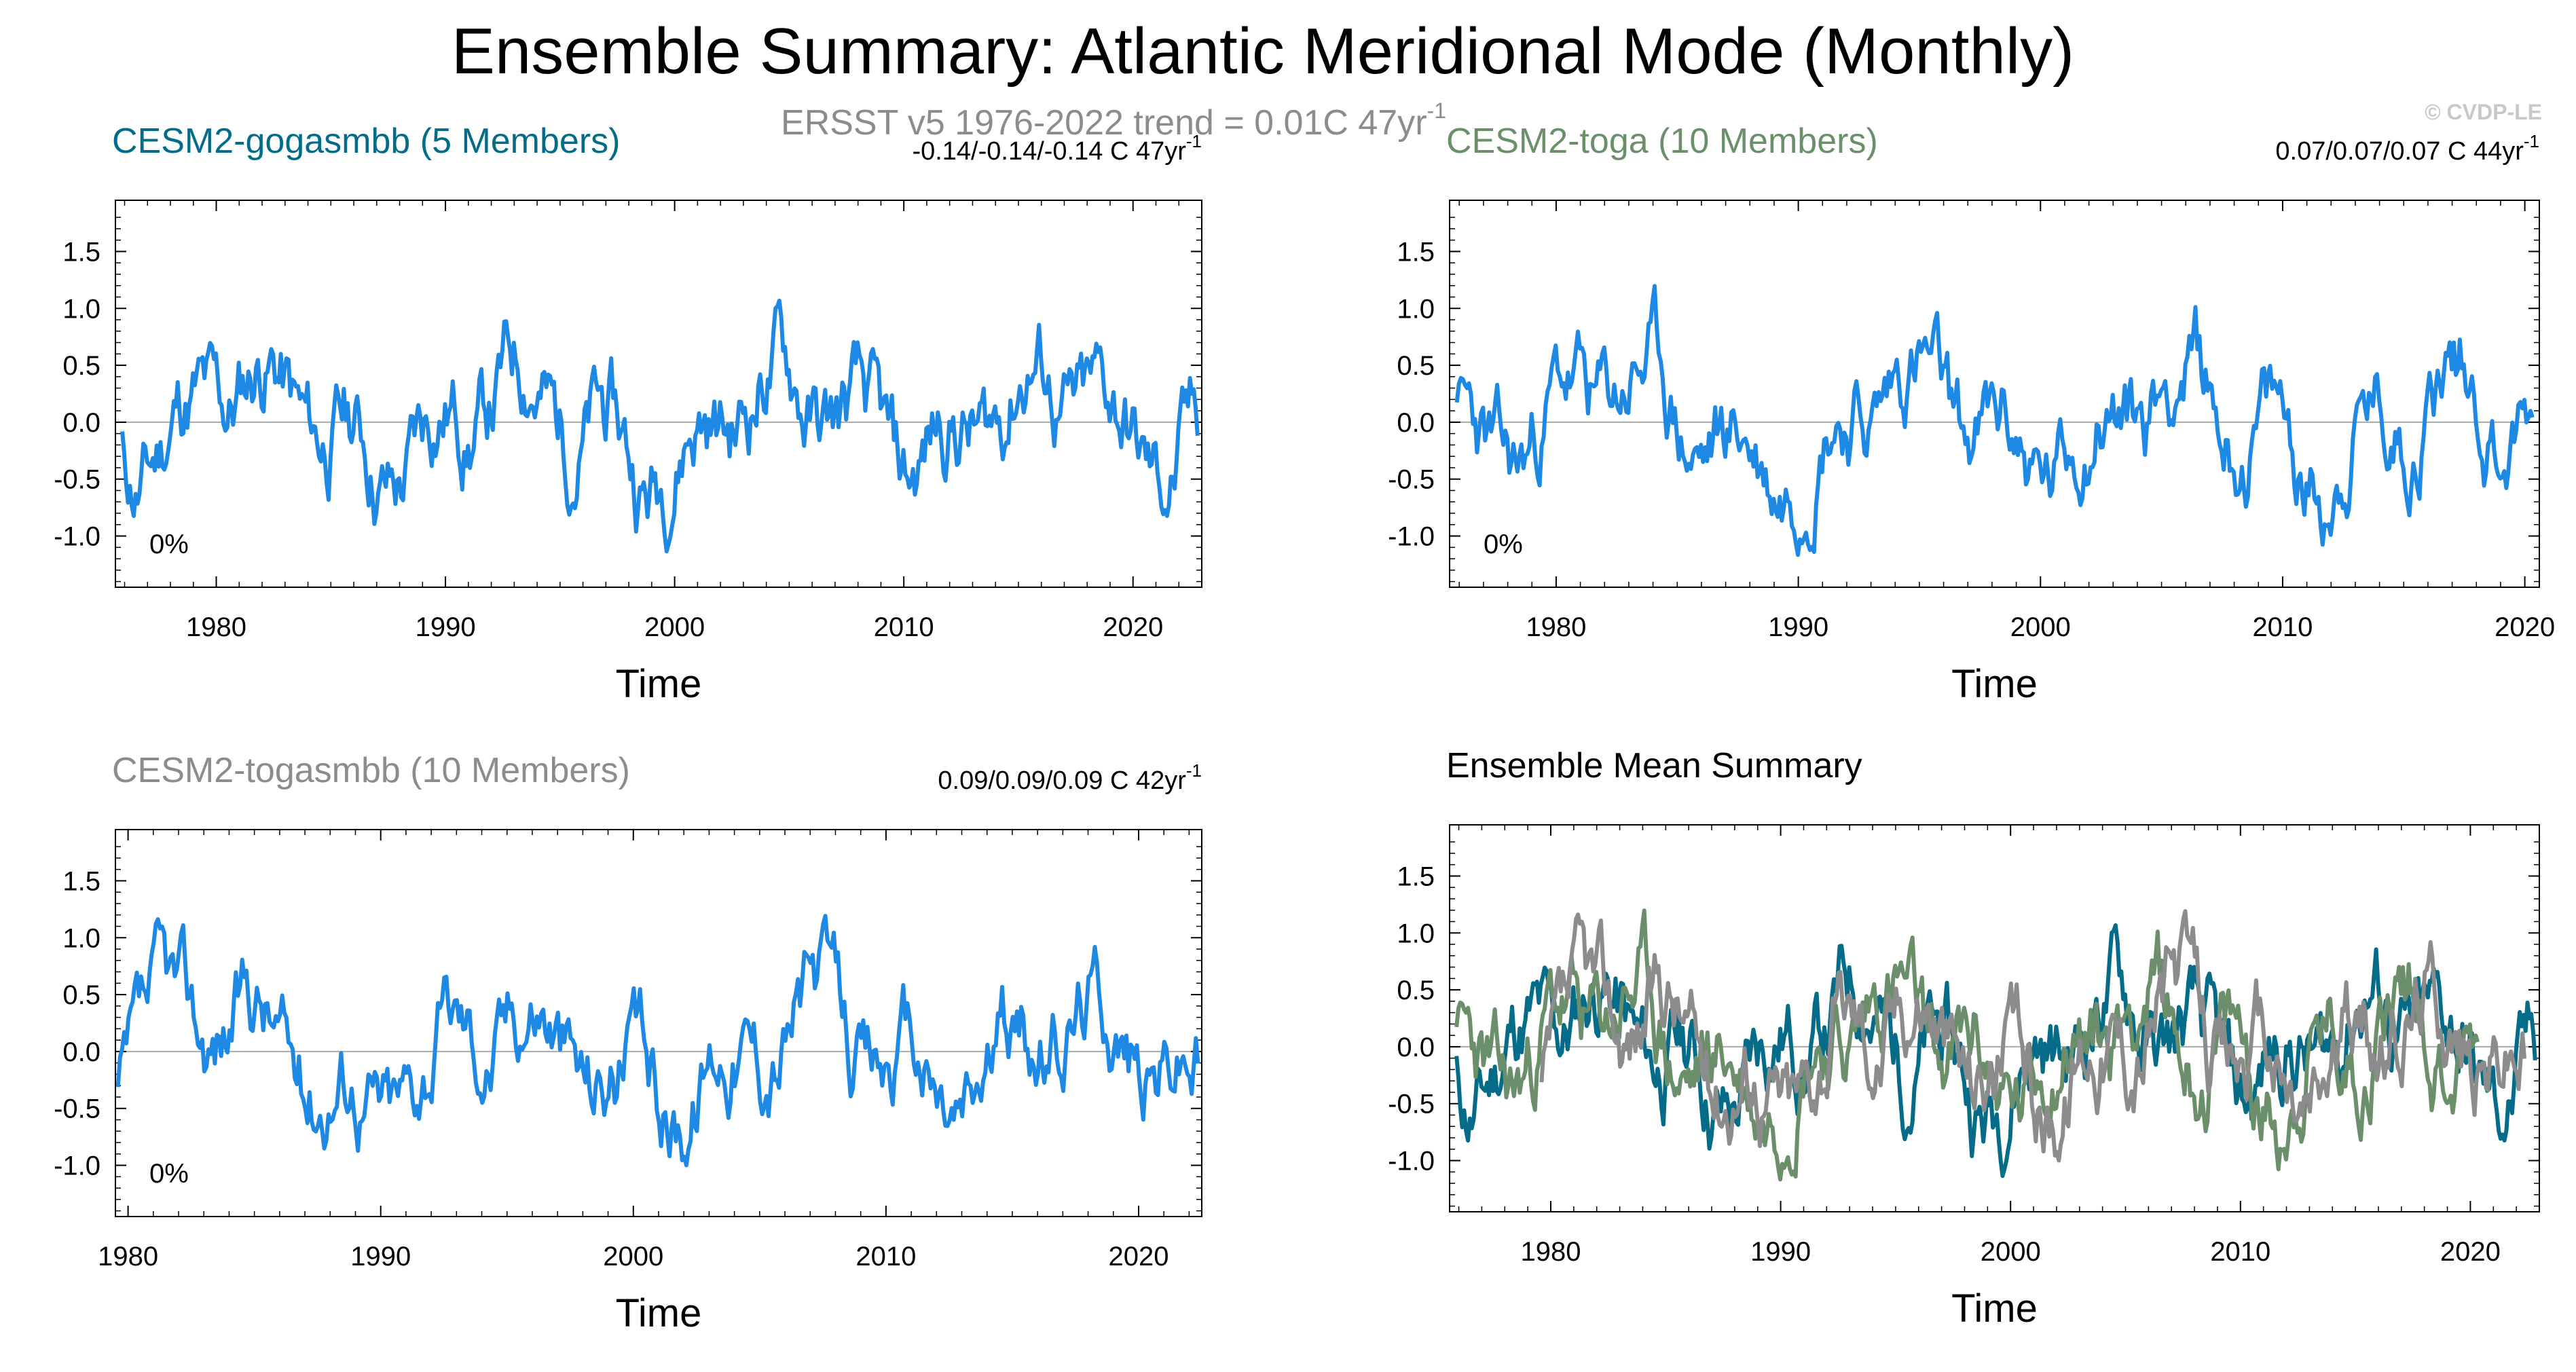 Image resolution: width=2576 pixels, height=1372 pixels. I want to click on trend-label: 0.07/0.07/0.07 C 44yr-1, so click(2407, 148).